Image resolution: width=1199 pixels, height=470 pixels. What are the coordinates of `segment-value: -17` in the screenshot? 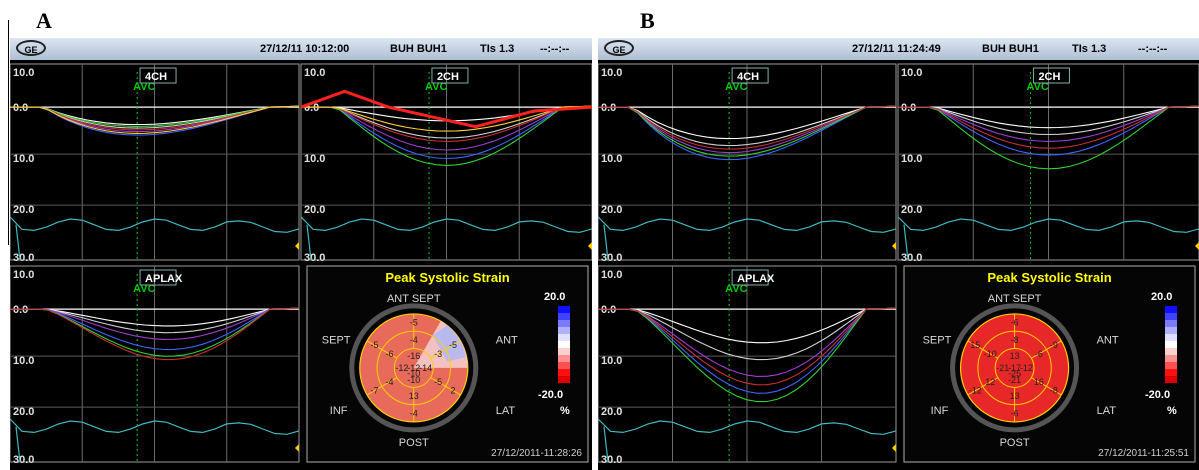 It's located at (1014, 368).